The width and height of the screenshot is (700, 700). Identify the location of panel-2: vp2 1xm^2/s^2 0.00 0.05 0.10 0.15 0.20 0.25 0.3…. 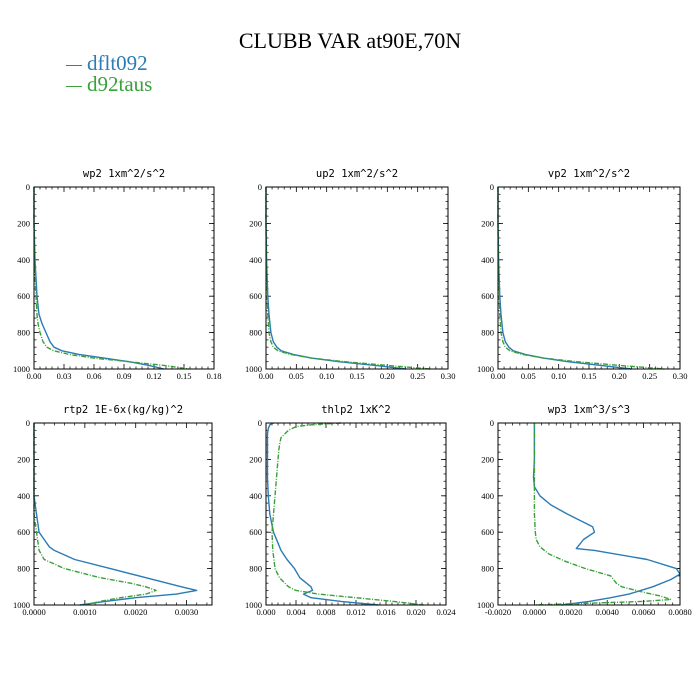
(582, 274).